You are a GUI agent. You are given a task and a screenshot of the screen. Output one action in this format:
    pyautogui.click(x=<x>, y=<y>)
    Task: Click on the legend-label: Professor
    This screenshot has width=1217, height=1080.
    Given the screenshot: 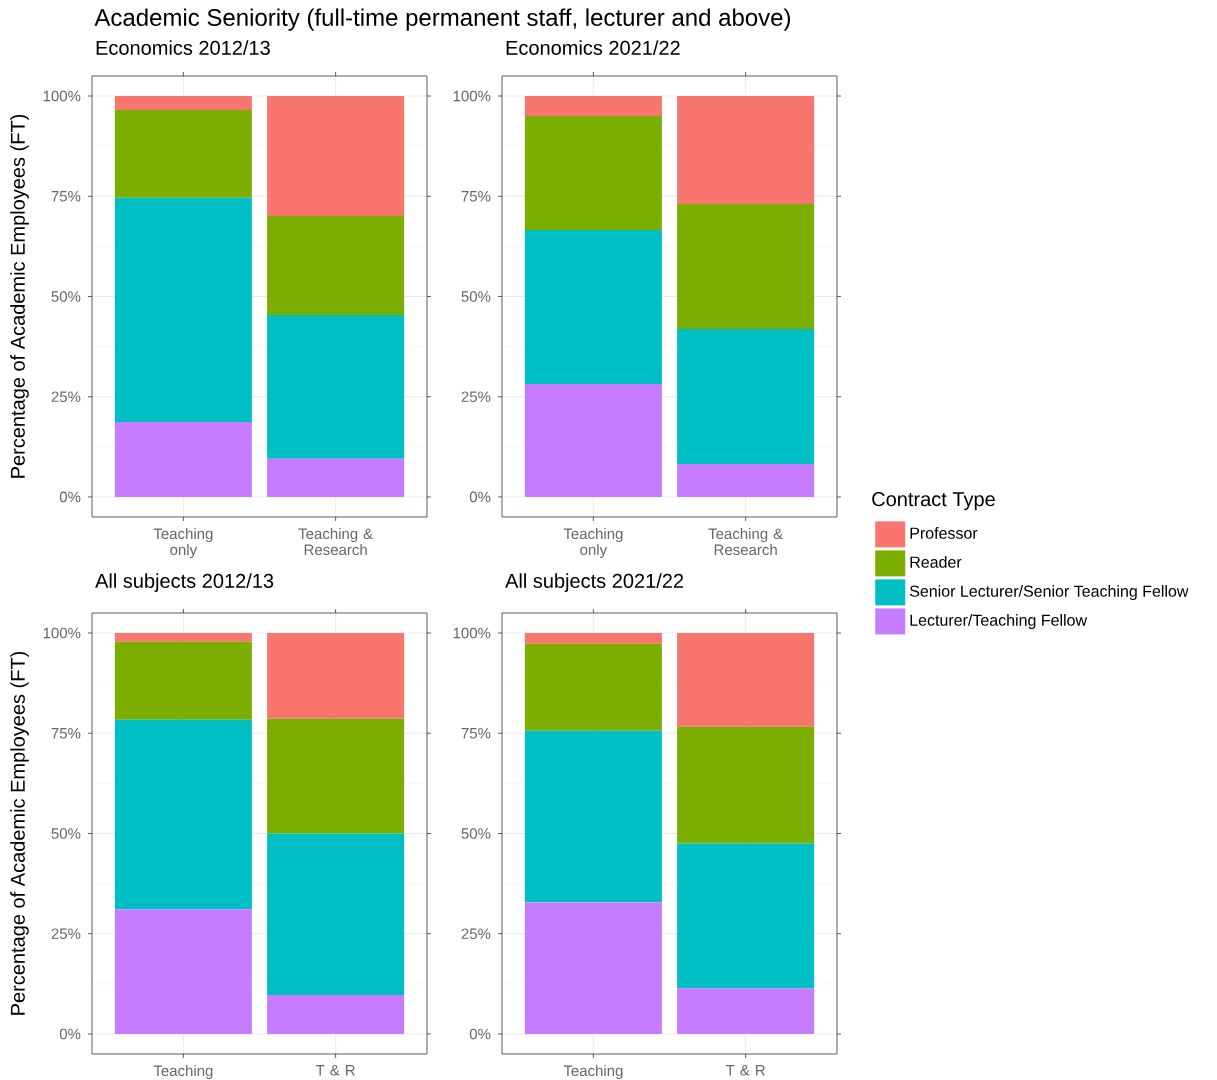 What is the action you would take?
    pyautogui.click(x=944, y=533)
    